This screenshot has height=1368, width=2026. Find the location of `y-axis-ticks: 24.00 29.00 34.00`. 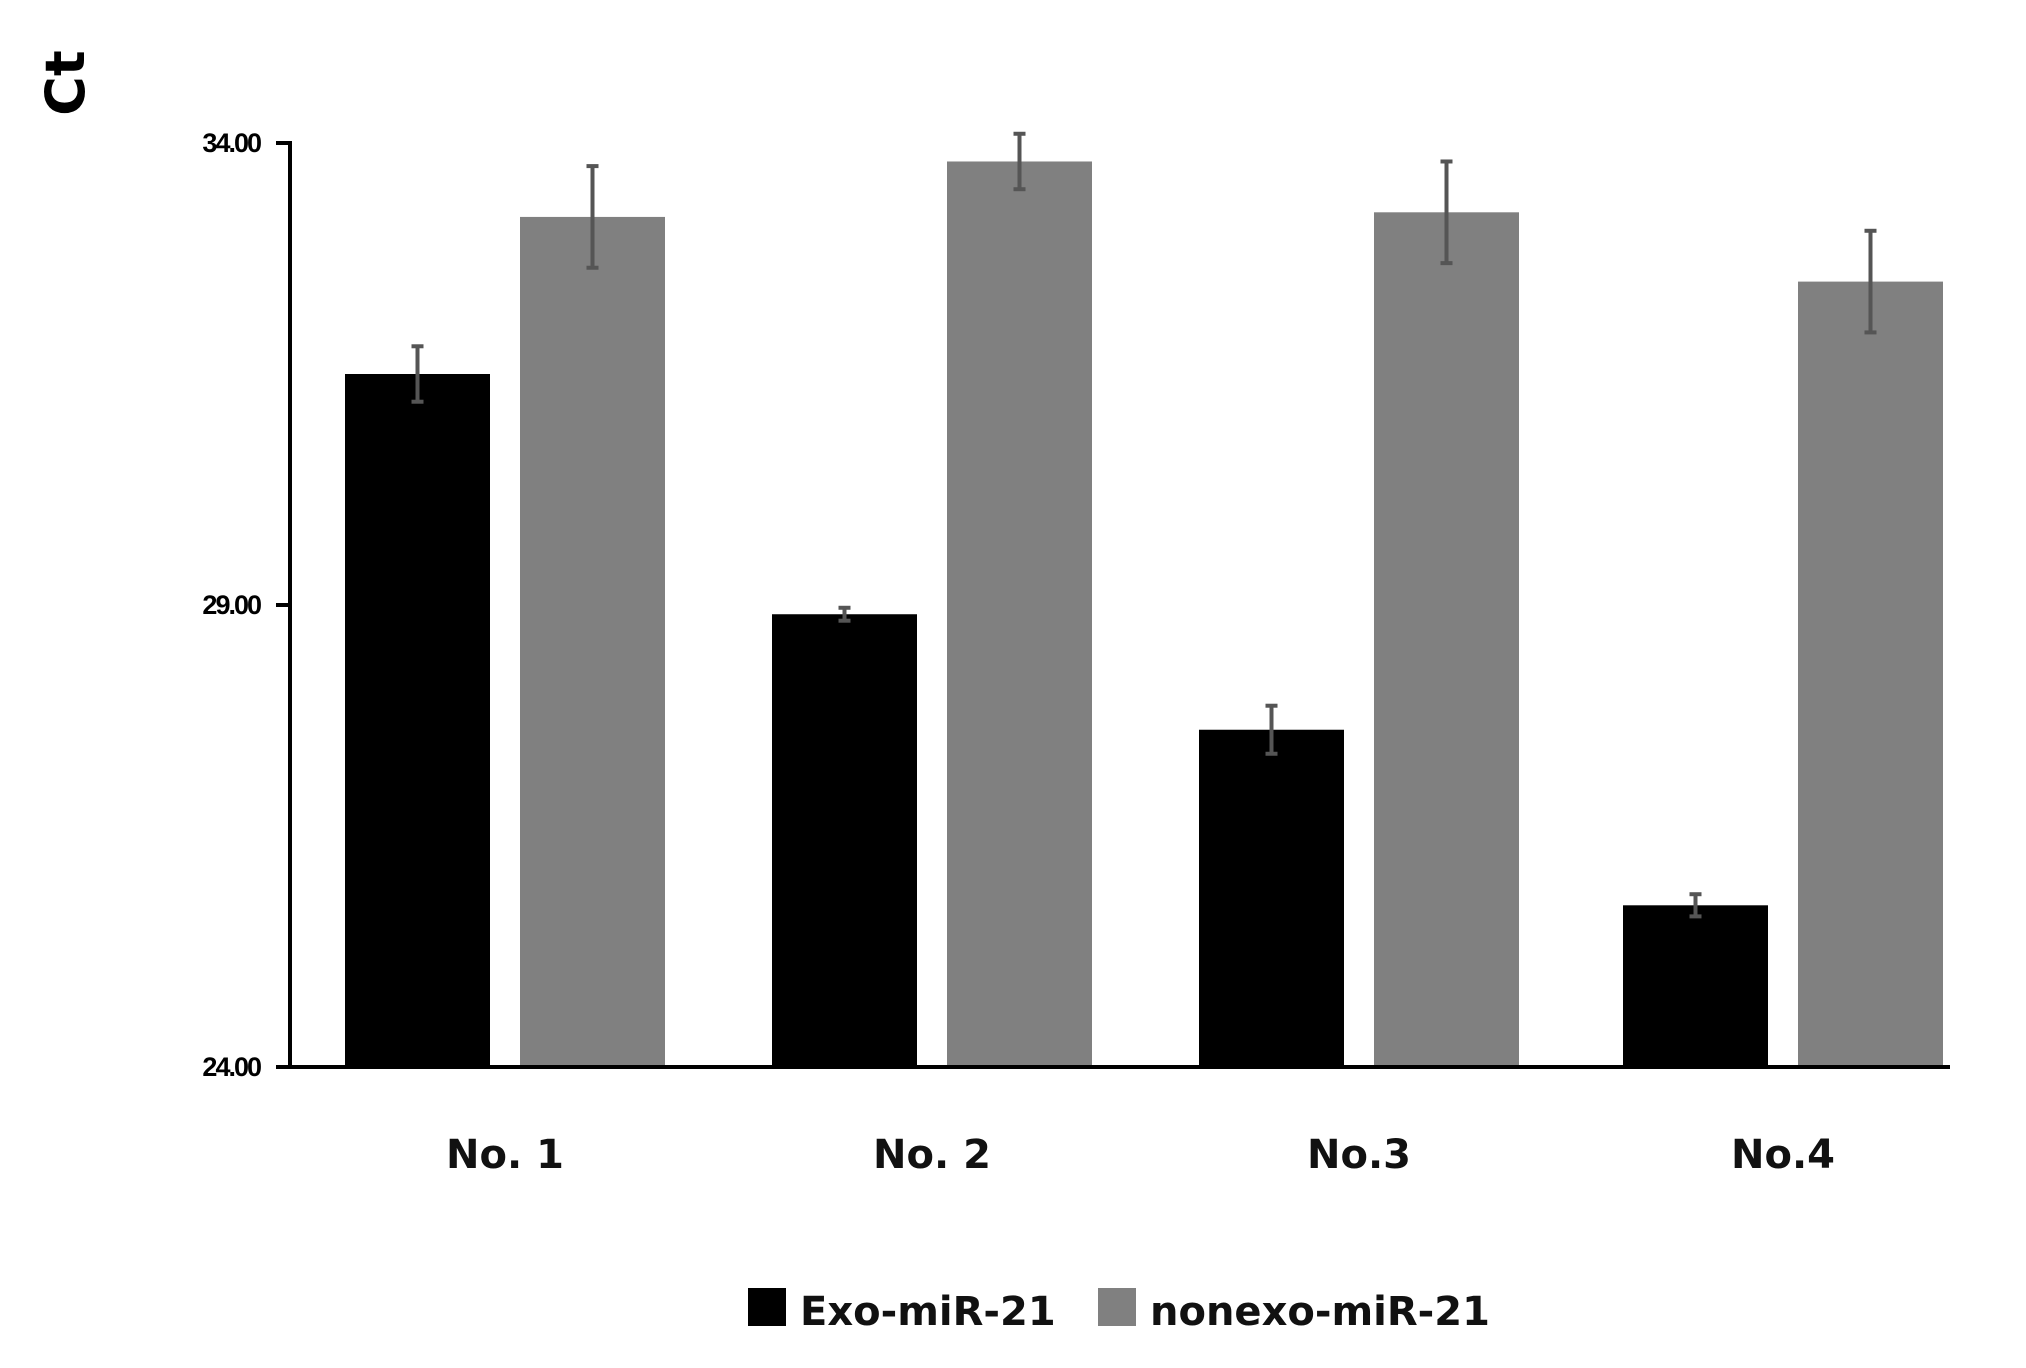

y-axis-ticks: 24.00 29.00 34.00 is located at coordinates (246, 605).